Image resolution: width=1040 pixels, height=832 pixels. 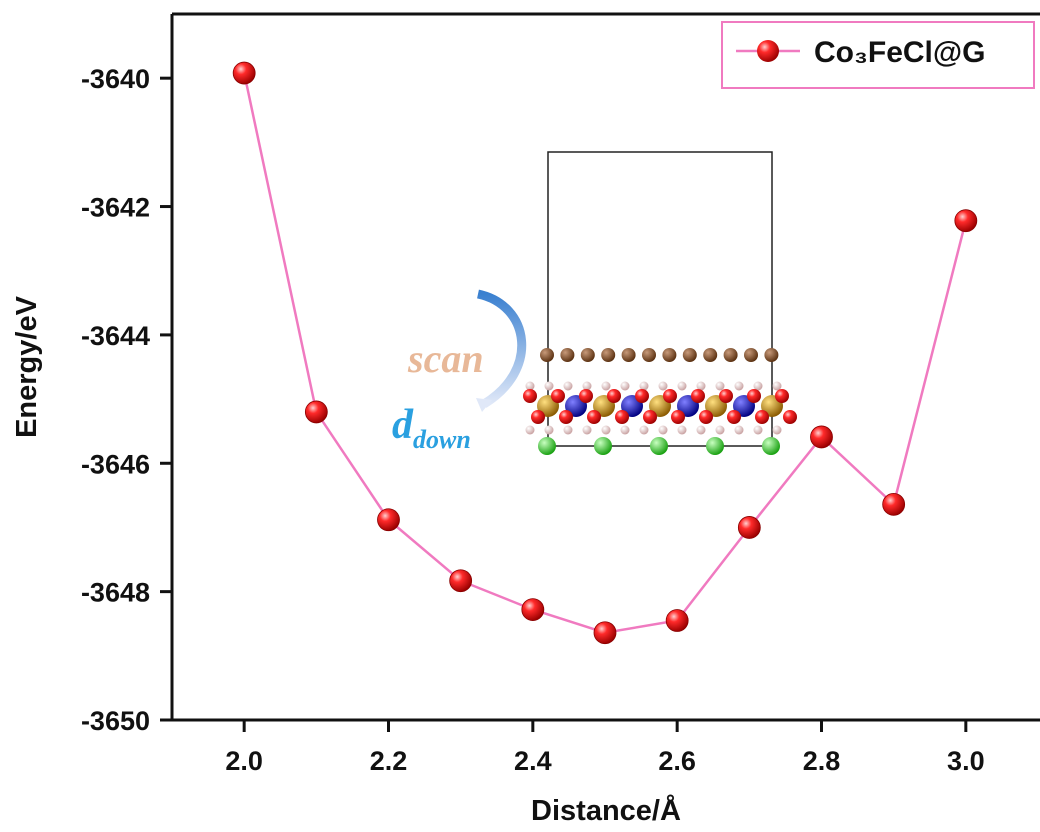 I want to click on structure-inset, so click(x=636, y=303).